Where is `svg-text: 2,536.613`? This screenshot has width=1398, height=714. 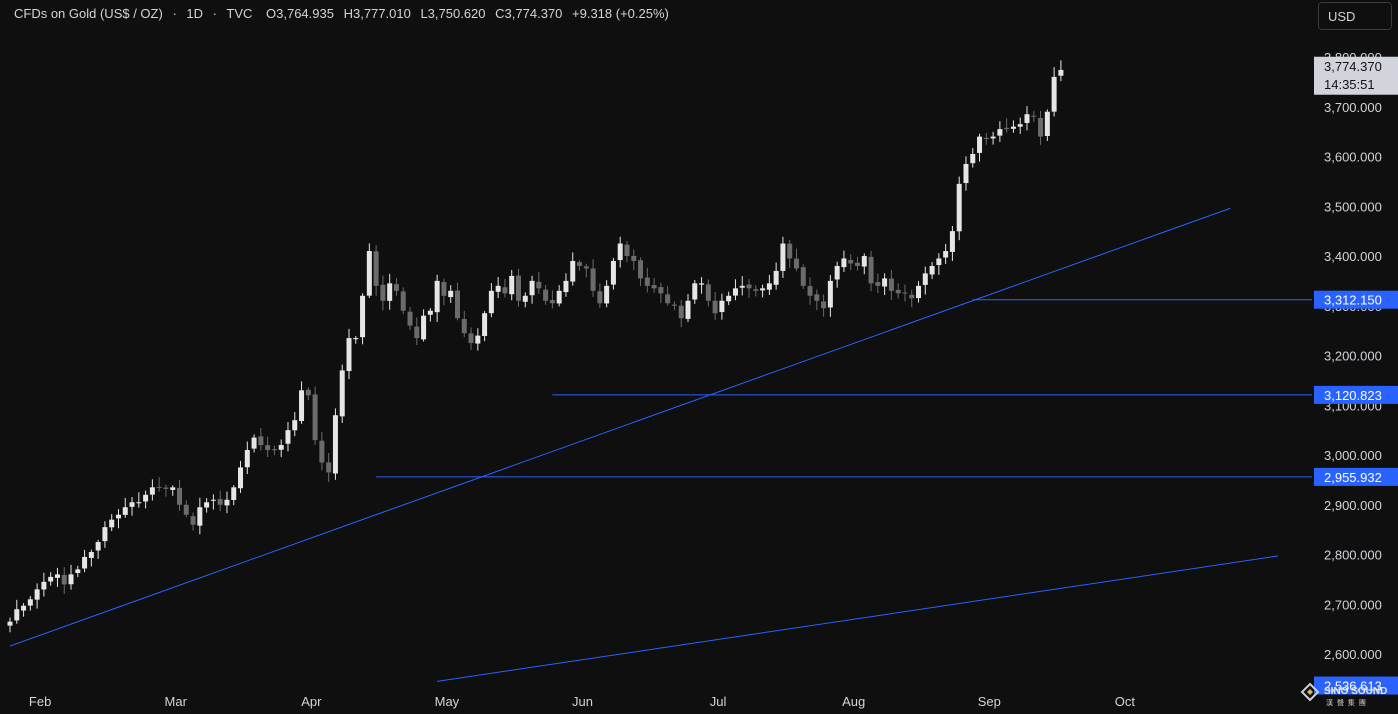 svg-text: 2,536.613 is located at coordinates (1353, 686).